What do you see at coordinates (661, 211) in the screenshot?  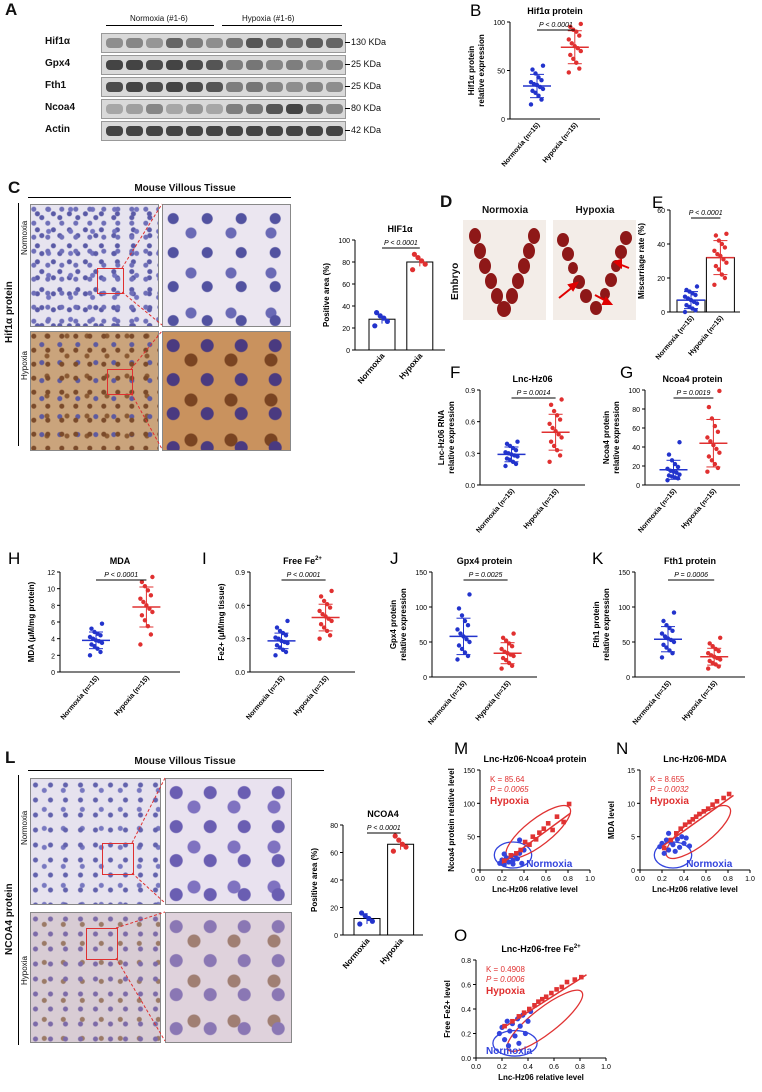 I see `y-tick-label: 60` at bounding box center [661, 211].